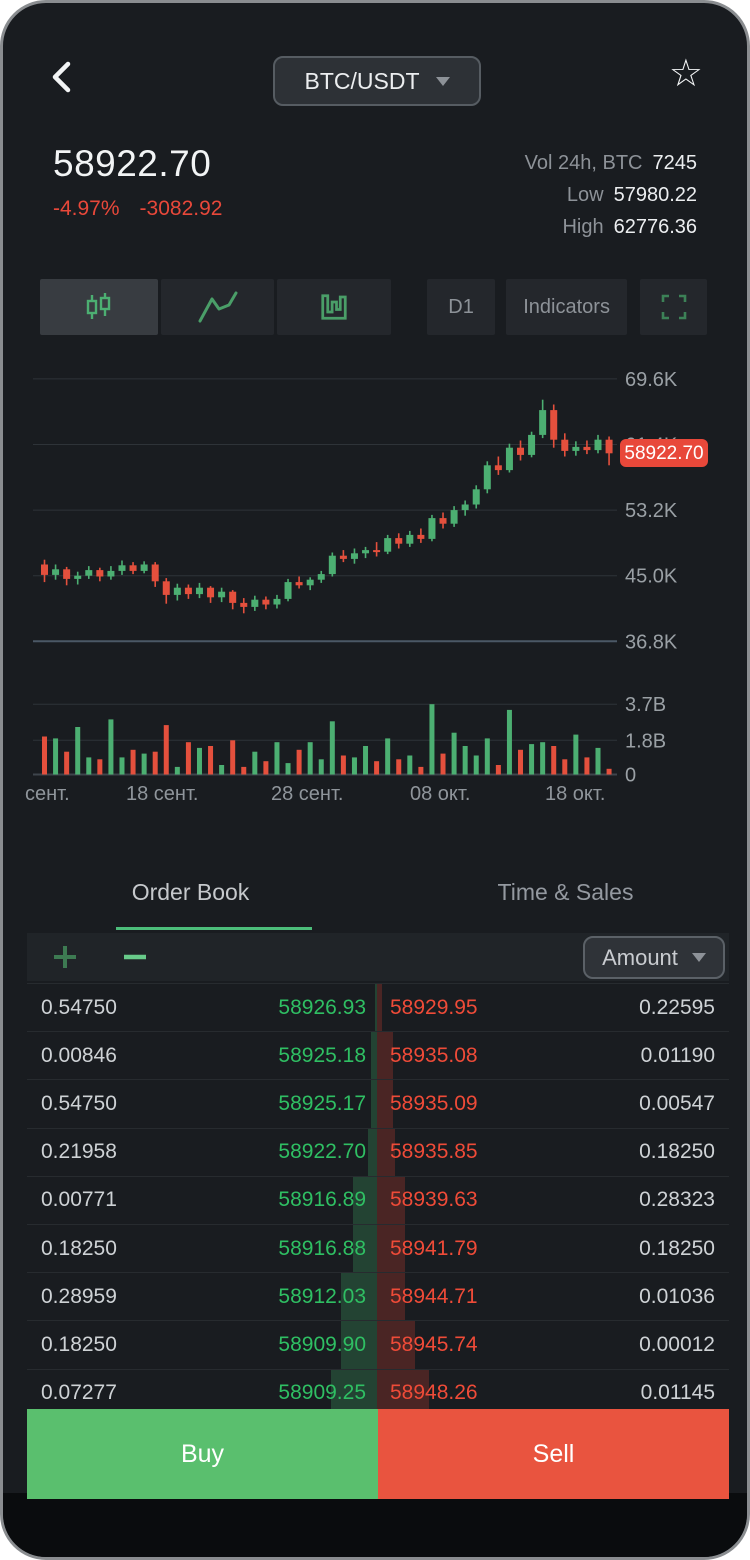 This screenshot has height=1560, width=750. Describe the element at coordinates (86, 208) in the screenshot. I see `price-change-percent: -4.97%` at that location.